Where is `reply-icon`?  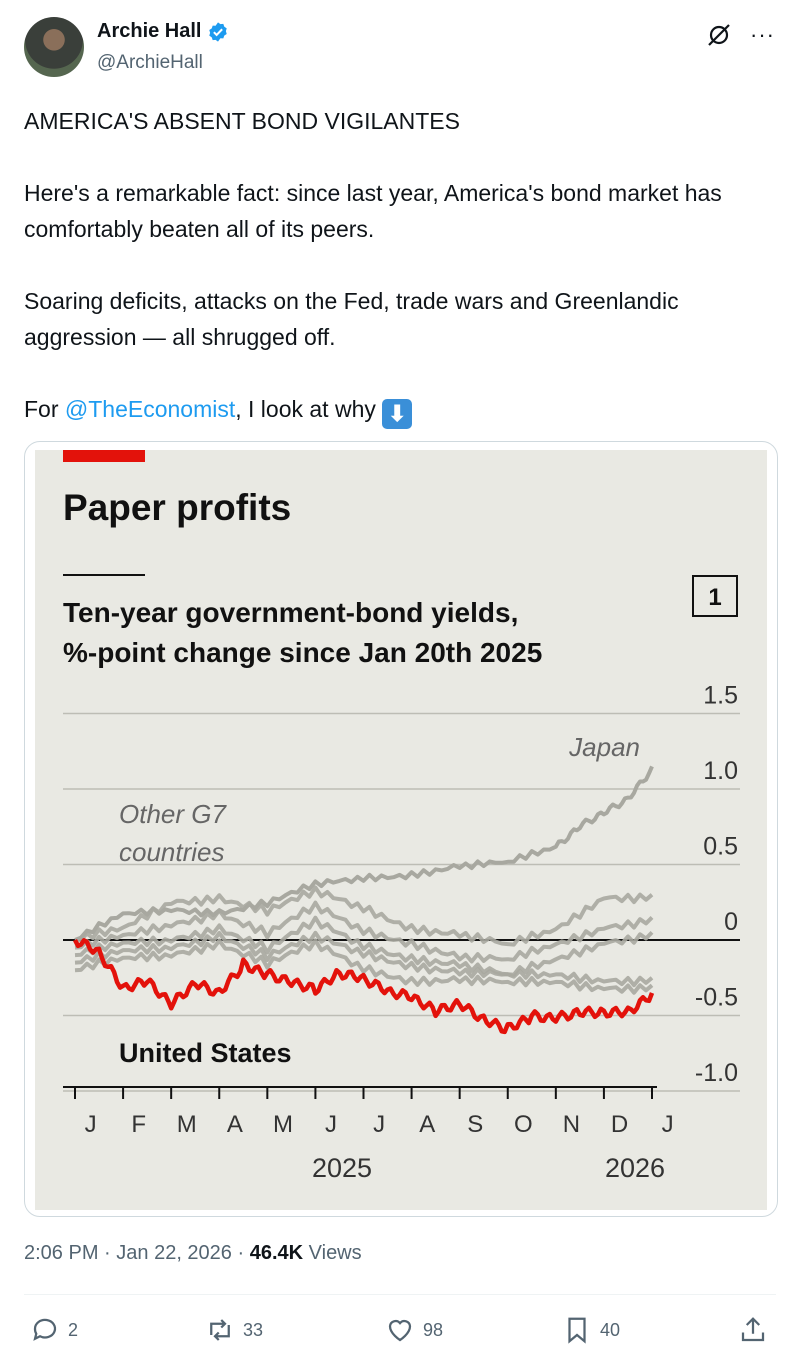
reply-icon is located at coordinates (45, 1329).